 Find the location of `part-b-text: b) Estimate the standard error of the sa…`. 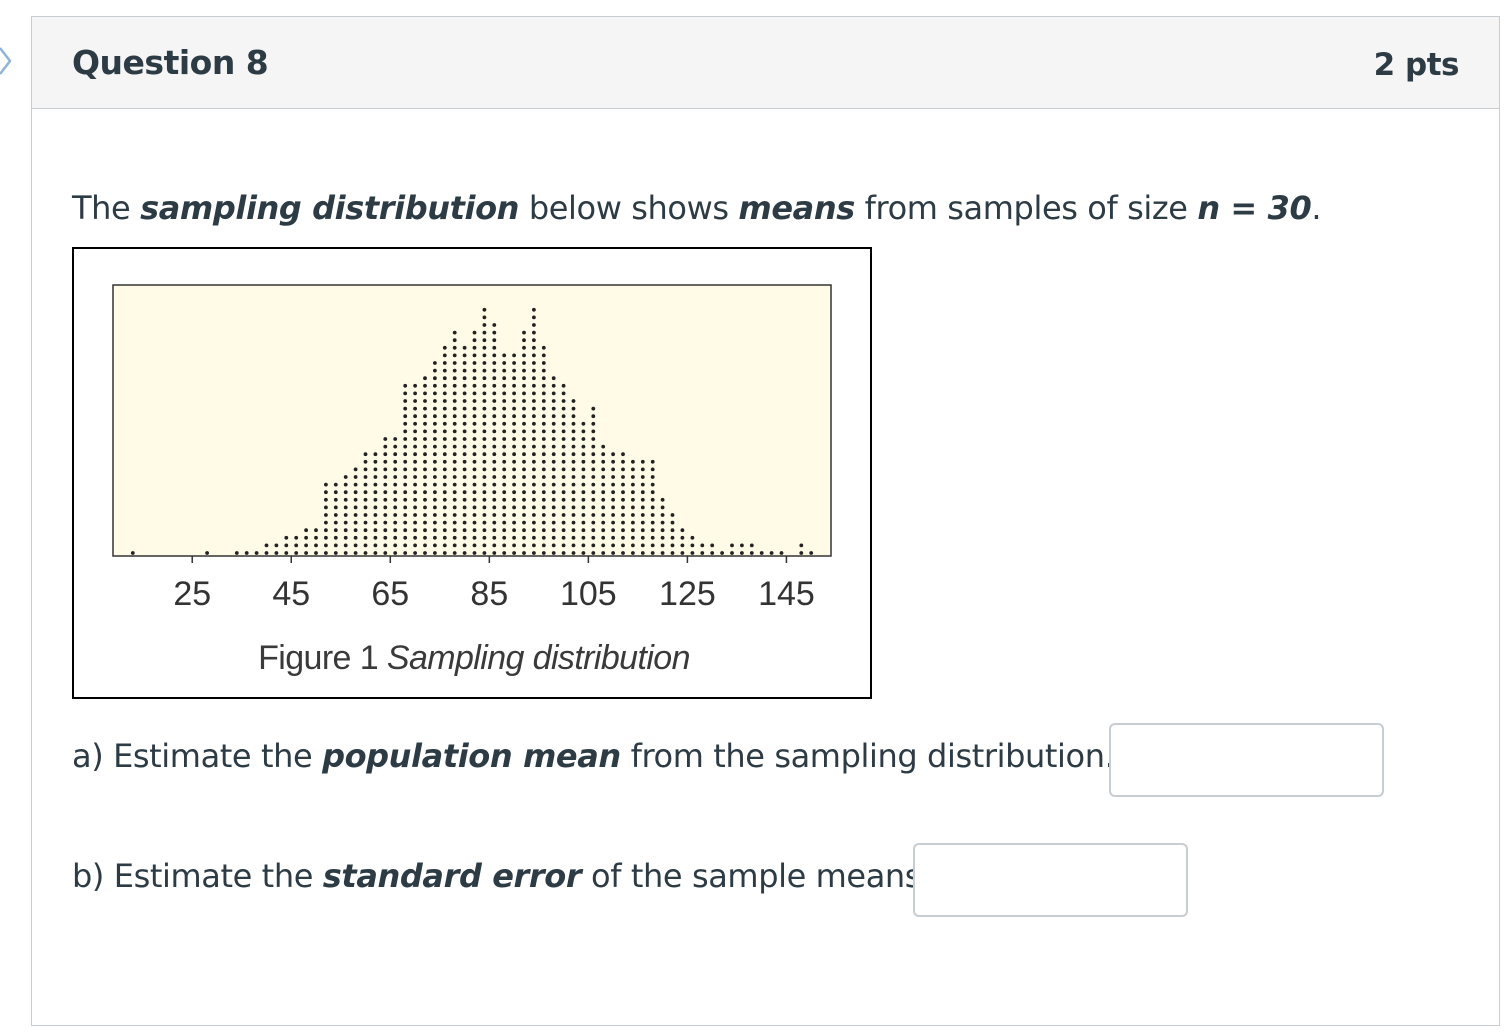

part-b-text: b) Estimate the standard error of the sa… is located at coordinates (501, 876).